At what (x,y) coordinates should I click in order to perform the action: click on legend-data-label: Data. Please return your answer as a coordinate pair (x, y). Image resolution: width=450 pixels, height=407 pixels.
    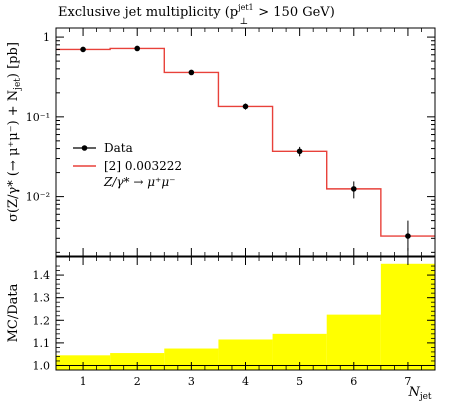
    Looking at the image, I should click on (118, 148).